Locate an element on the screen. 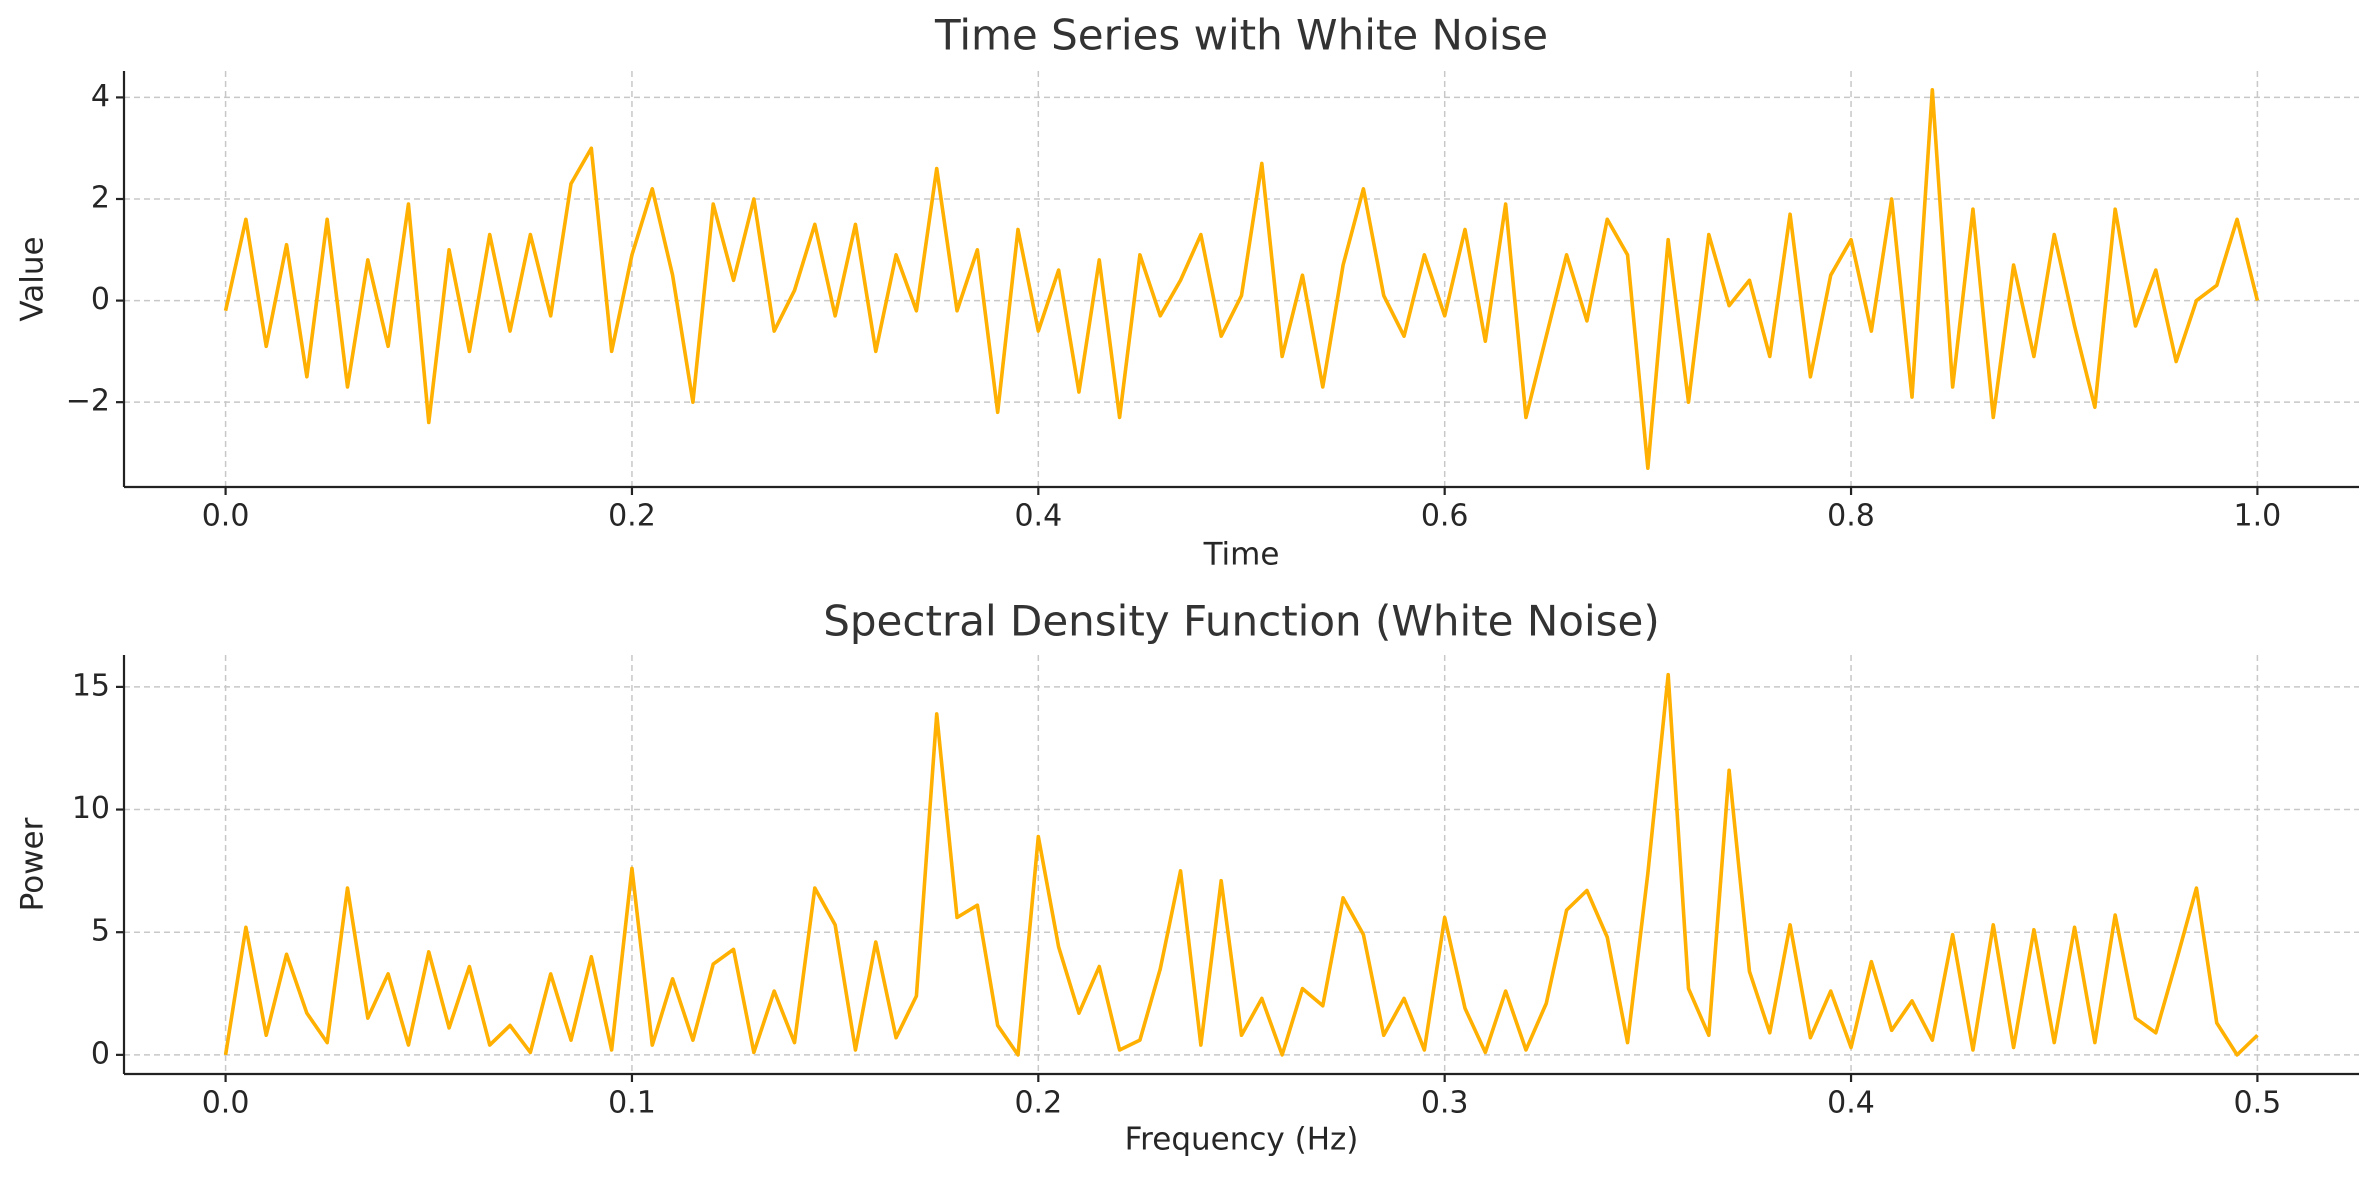 The height and width of the screenshot is (1180, 2379). x-tick-label: 1.0 is located at coordinates (2258, 516).